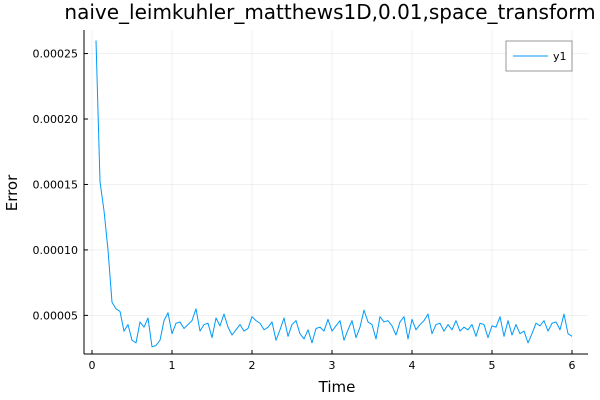 This screenshot has height=400, width=600. What do you see at coordinates (337, 387) in the screenshot?
I see `x-axis-label: Time` at bounding box center [337, 387].